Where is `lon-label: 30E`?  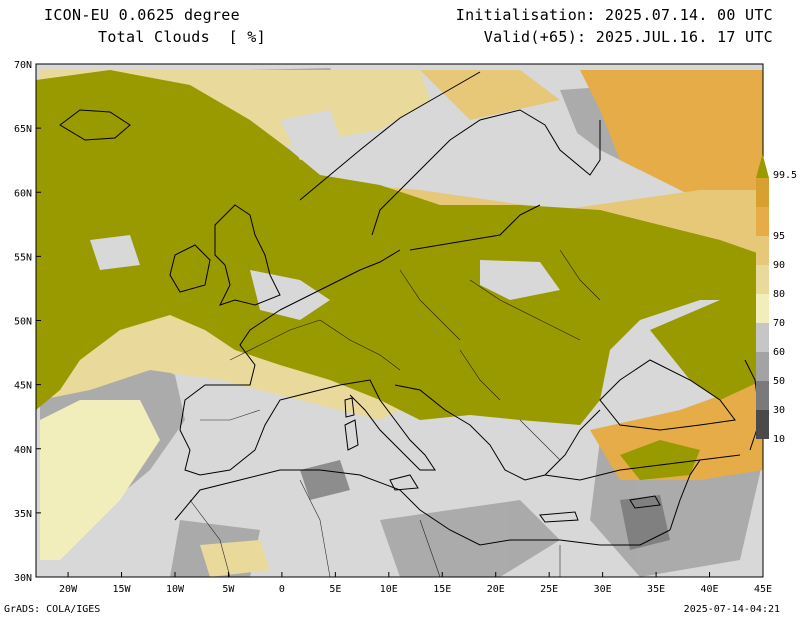
lon-label: 30E is located at coordinates (603, 589).